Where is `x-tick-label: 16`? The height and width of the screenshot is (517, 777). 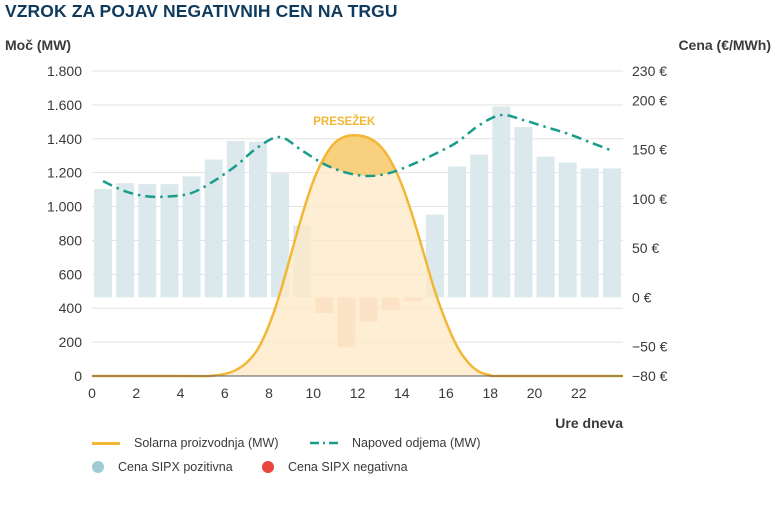
x-tick-label: 16 is located at coordinates (446, 393).